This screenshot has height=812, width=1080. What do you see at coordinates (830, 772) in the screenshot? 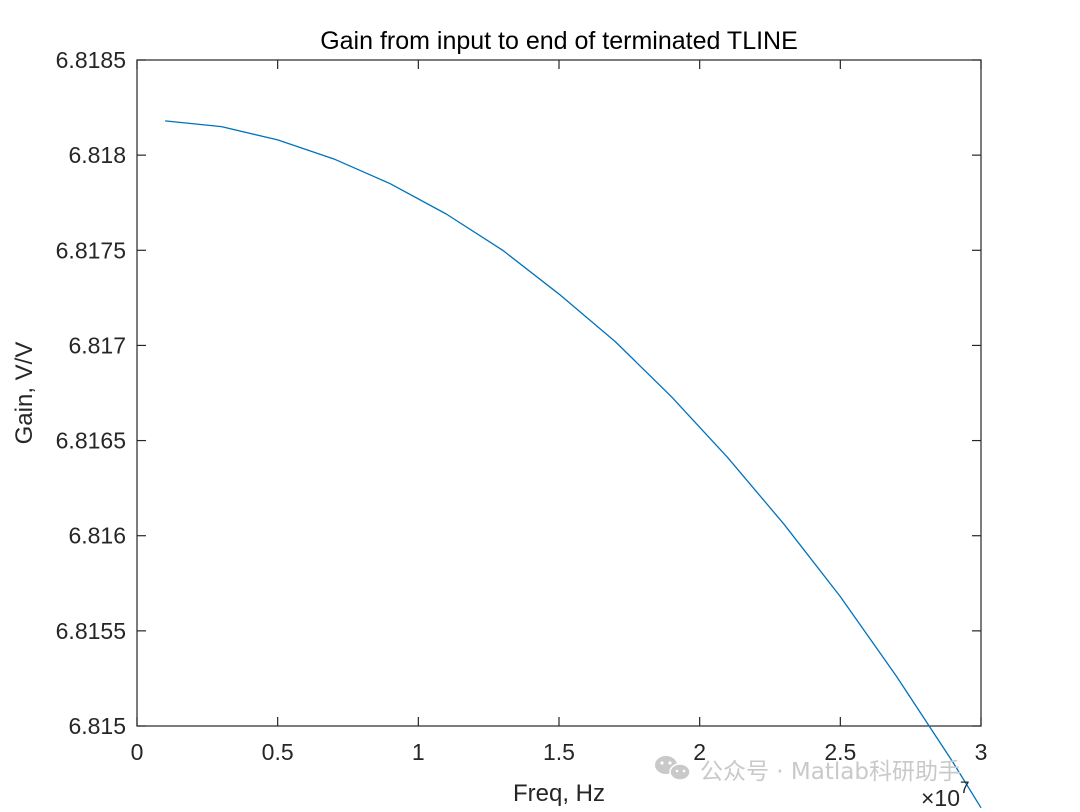
I see `watermark-text: 公众号 · Matlab科研助手` at bounding box center [830, 772].